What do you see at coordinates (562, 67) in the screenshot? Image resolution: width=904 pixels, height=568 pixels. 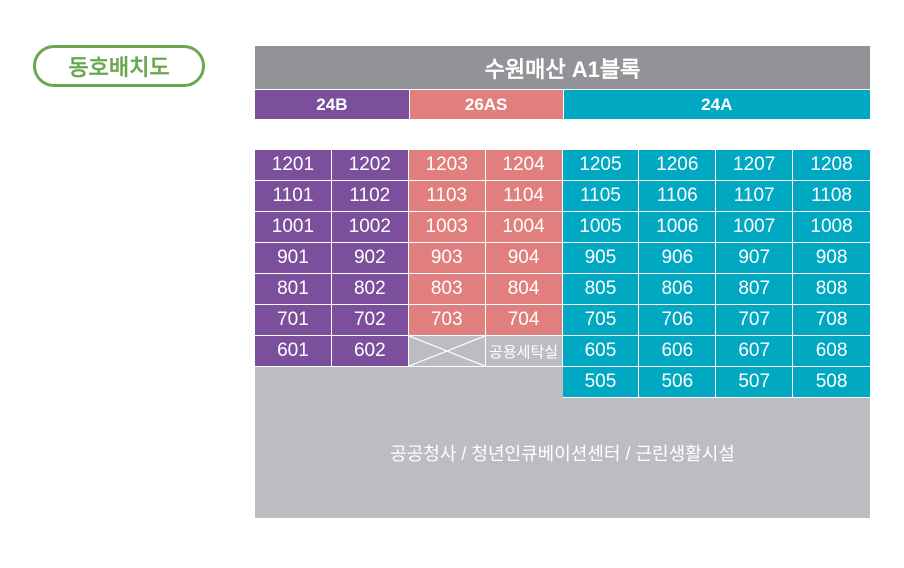 I see `block-title: 수원매산 A1블록` at bounding box center [562, 67].